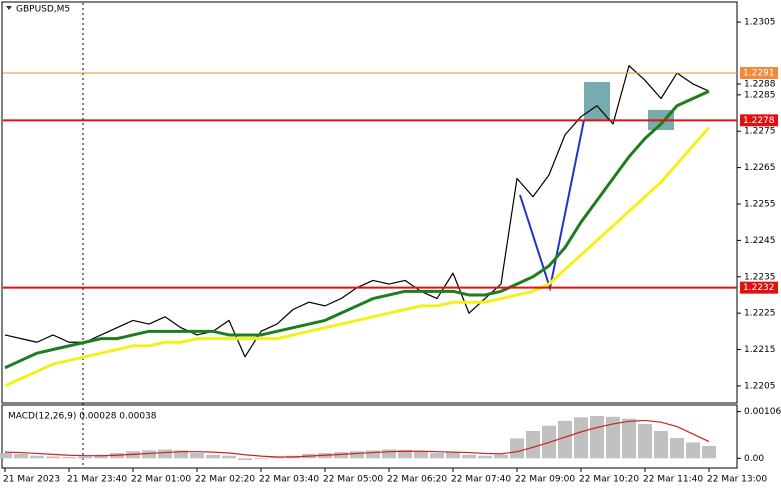 The width and height of the screenshot is (781, 489). Describe the element at coordinates (97, 480) in the screenshot. I see `x-tick-label: 21 Mar 23:40` at that location.